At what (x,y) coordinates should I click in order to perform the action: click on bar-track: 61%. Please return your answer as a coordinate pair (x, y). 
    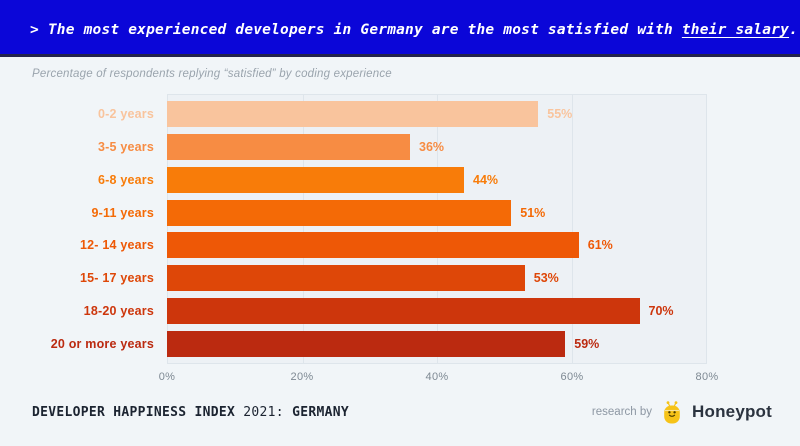
    Looking at the image, I should click on (437, 245).